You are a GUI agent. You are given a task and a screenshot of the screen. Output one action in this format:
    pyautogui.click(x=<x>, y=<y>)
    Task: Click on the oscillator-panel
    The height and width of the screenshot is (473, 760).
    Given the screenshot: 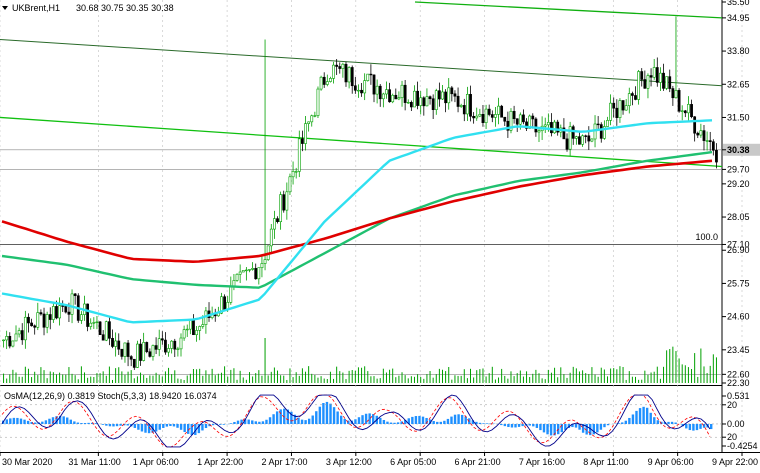 What is the action you would take?
    pyautogui.click(x=361, y=421)
    